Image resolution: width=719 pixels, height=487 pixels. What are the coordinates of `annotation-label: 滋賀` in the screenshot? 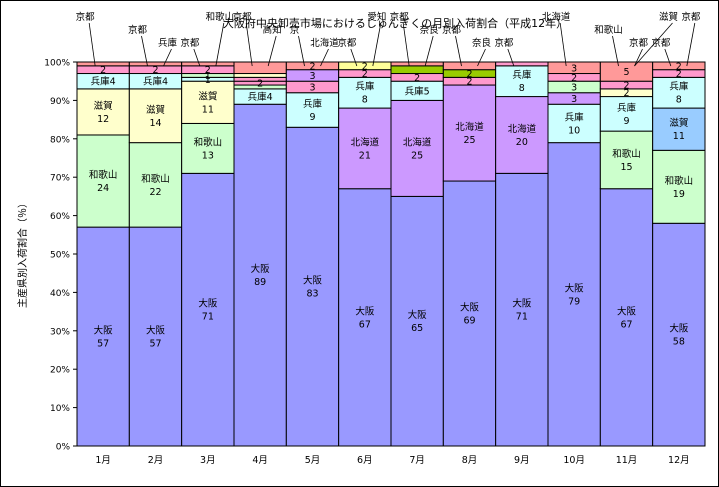 It's located at (668, 17).